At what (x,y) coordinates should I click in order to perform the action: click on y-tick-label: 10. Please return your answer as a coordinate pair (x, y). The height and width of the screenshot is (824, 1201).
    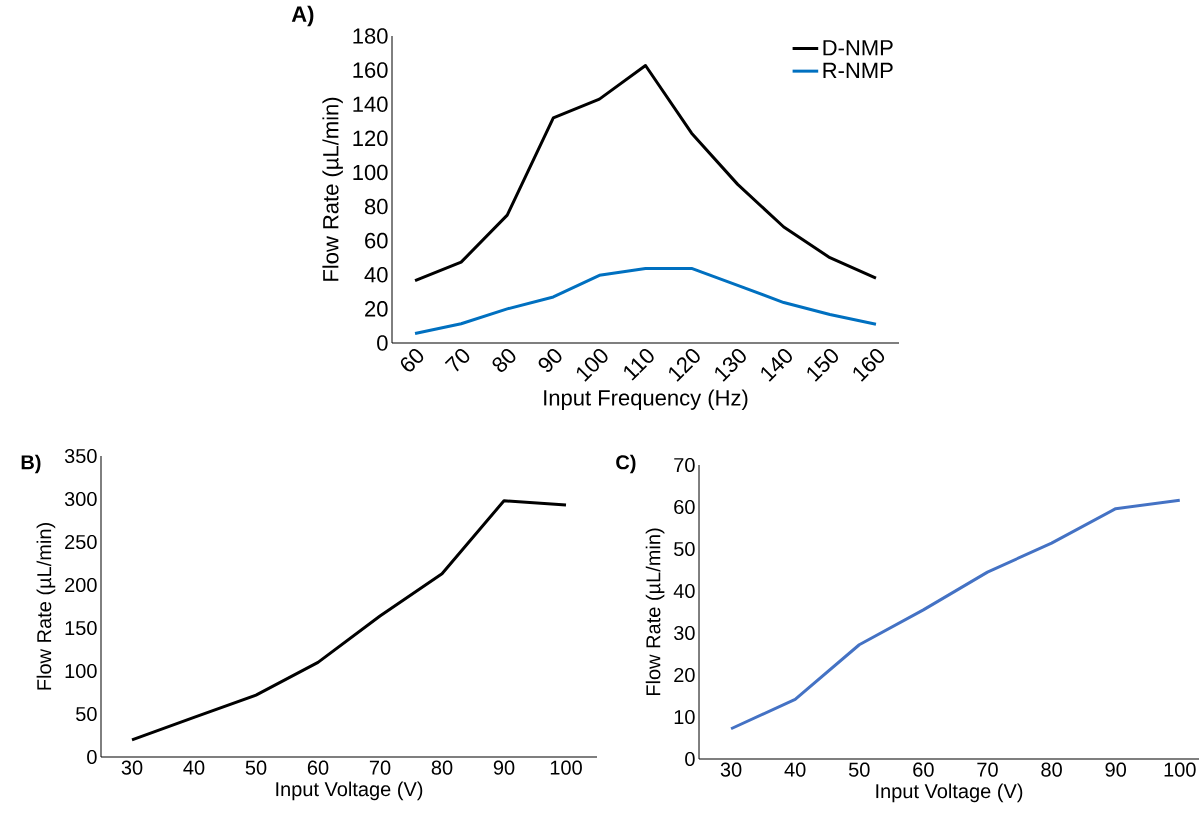
    Looking at the image, I should click on (684, 717).